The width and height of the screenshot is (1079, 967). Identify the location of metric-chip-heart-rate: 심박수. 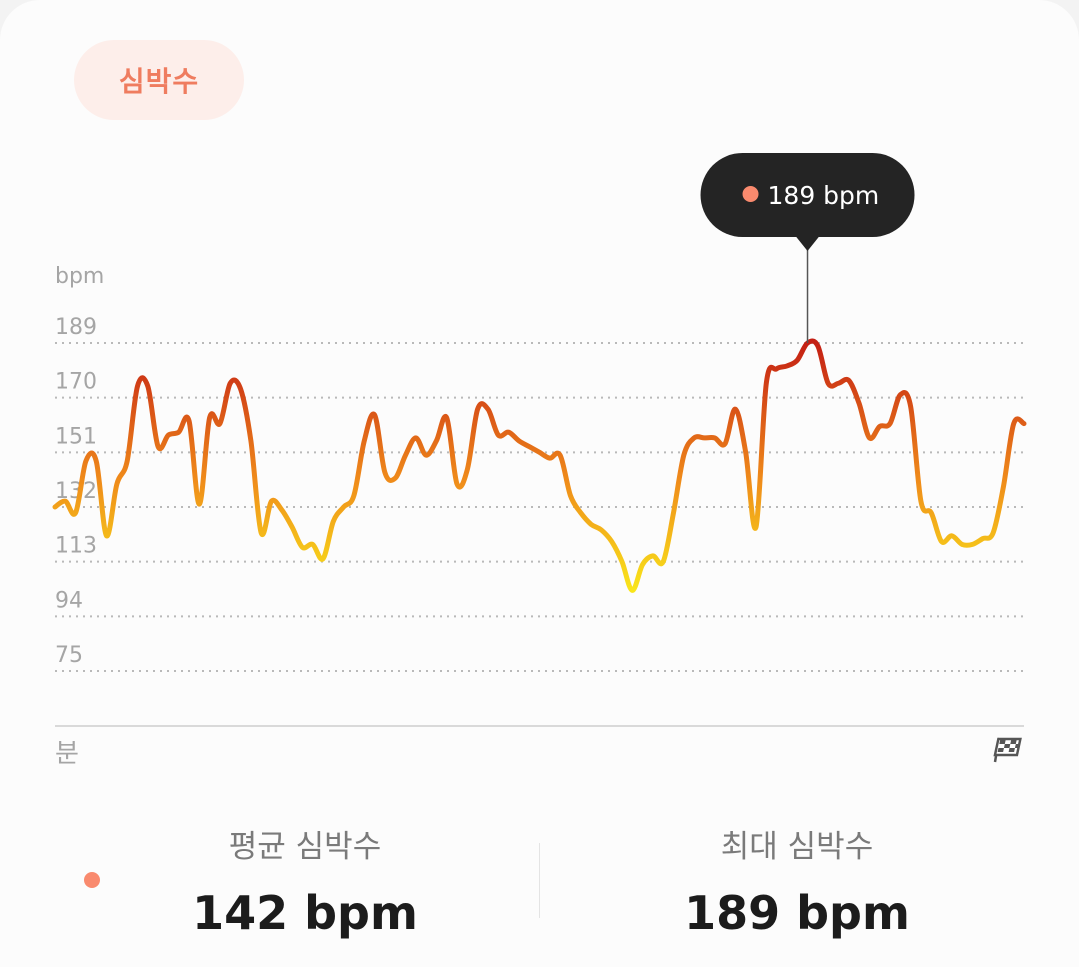
(159, 80).